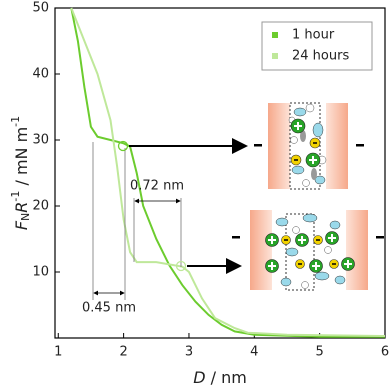 Image resolution: width=389 pixels, height=389 pixels. Describe the element at coordinates (320, 56) in the screenshot. I see `legend-label: 24 hours` at that location.